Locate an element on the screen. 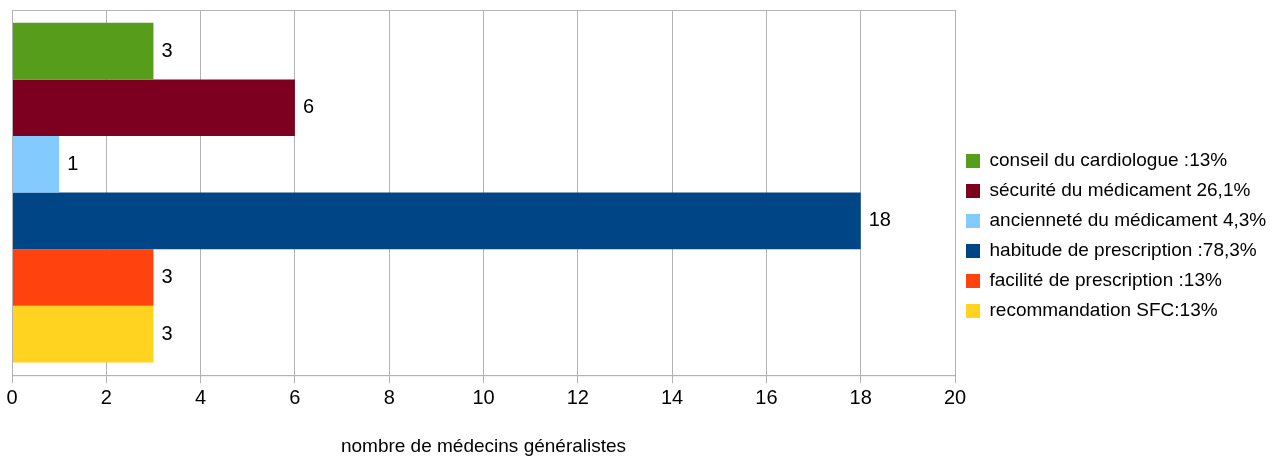 This screenshot has width=1282, height=464. legend-label: facilité de prescription :13% is located at coordinates (1105, 280).